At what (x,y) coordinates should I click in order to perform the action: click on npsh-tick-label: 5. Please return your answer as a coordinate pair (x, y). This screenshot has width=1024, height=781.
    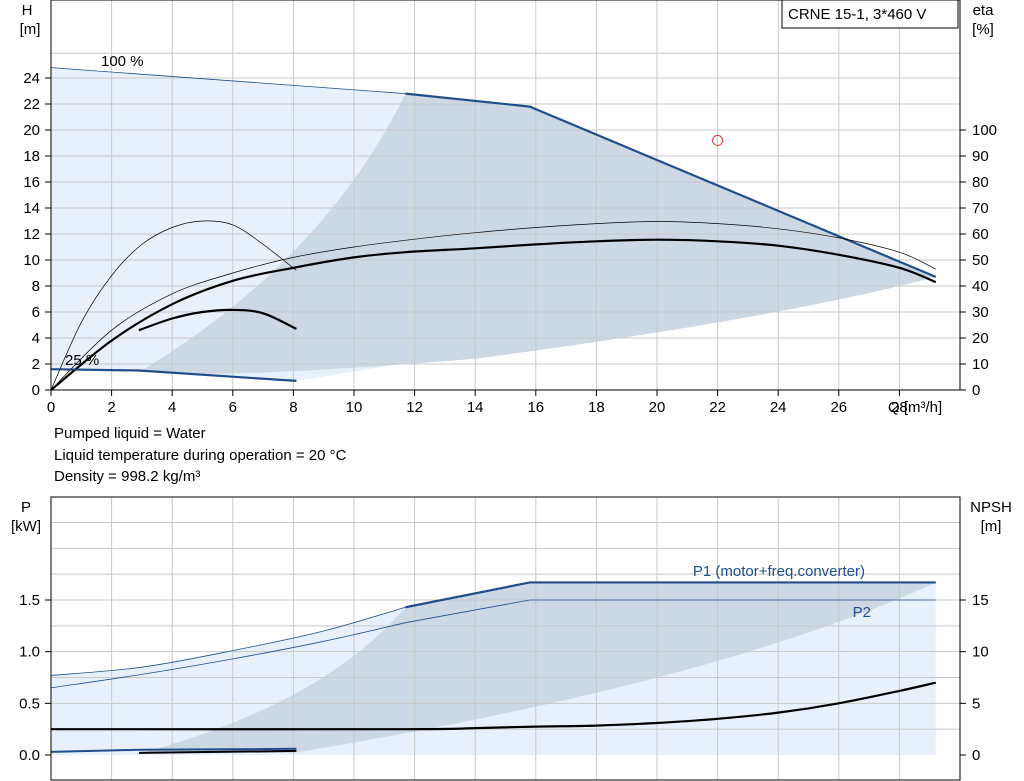
    Looking at the image, I should click on (976, 703).